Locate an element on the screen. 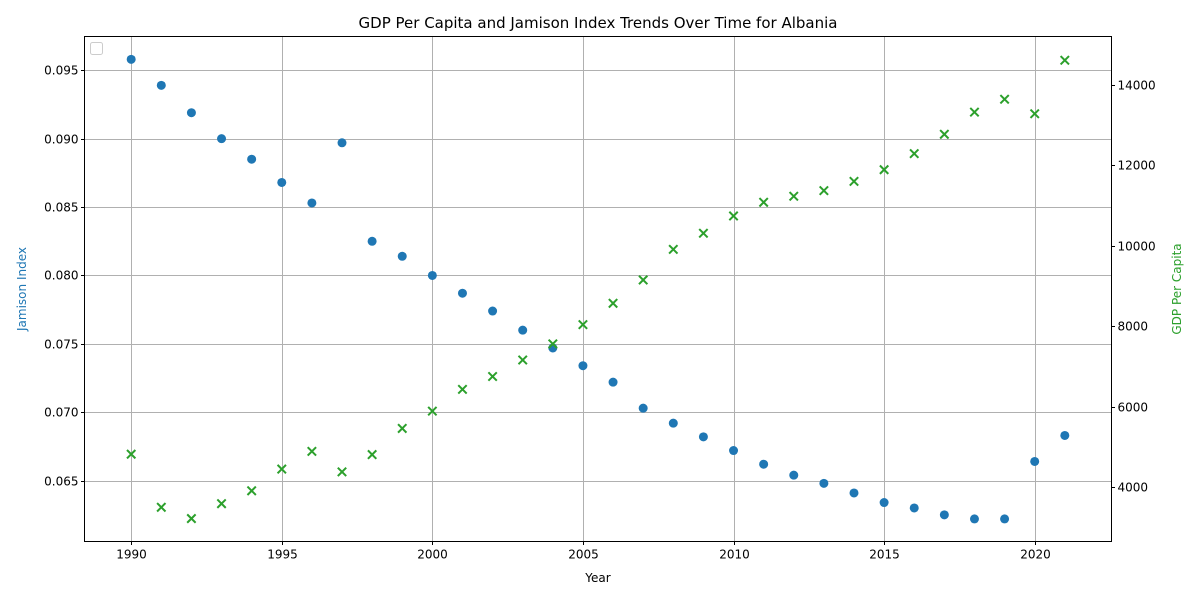 This screenshot has height=600, width=1200. y-right-tick-label: 6000 is located at coordinates (1133, 408).